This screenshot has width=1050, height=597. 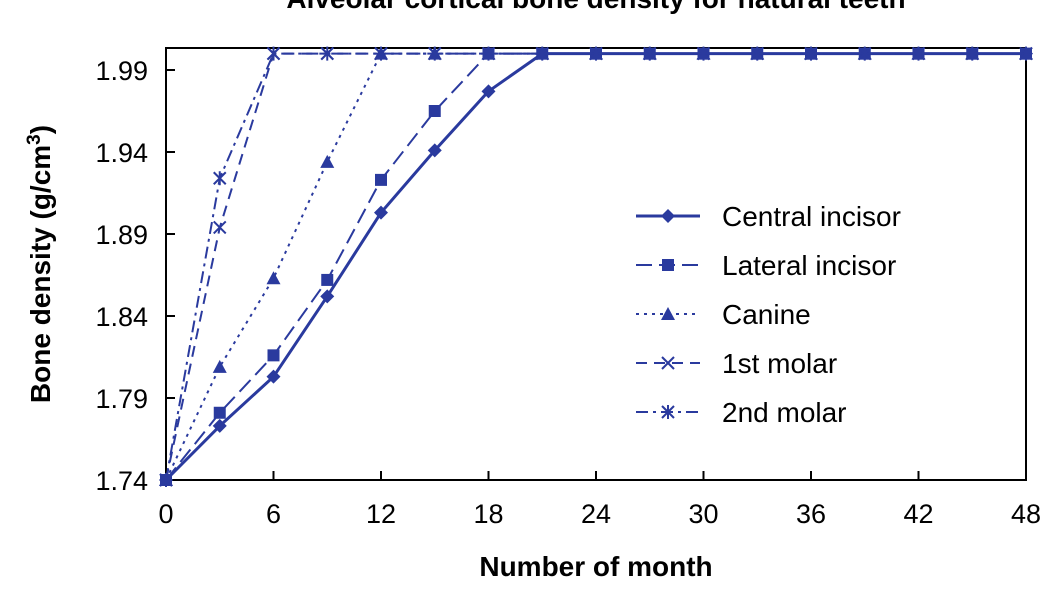 What do you see at coordinates (381, 514) in the screenshot?
I see `x-tick-label: 12` at bounding box center [381, 514].